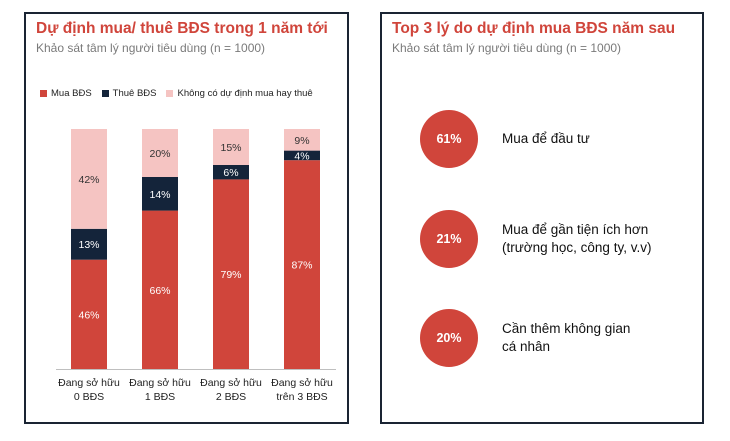 The image size is (730, 441). What do you see at coordinates (182, 28) in the screenshot?
I see `left-panel-title: Dự định mua/ thuê BĐS trong 1 năm tới` at bounding box center [182, 28].